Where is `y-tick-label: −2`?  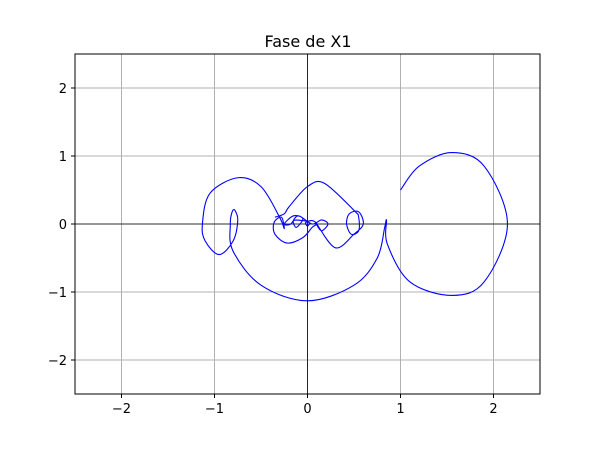 y-tick-label: −2 is located at coordinates (57, 361).